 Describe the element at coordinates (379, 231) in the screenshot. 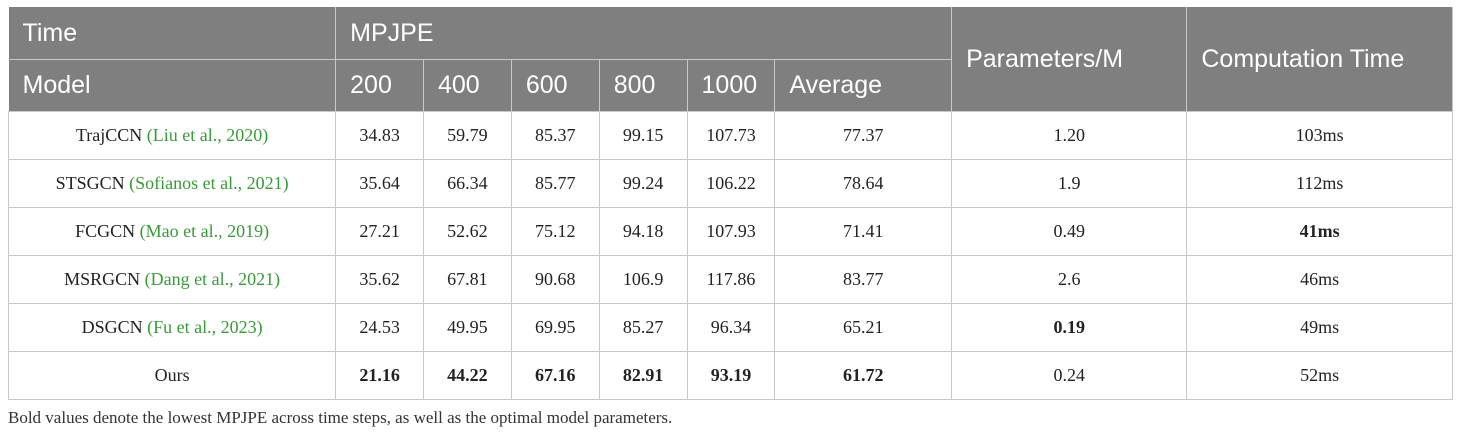

I see `value-cell: 27.21` at that location.